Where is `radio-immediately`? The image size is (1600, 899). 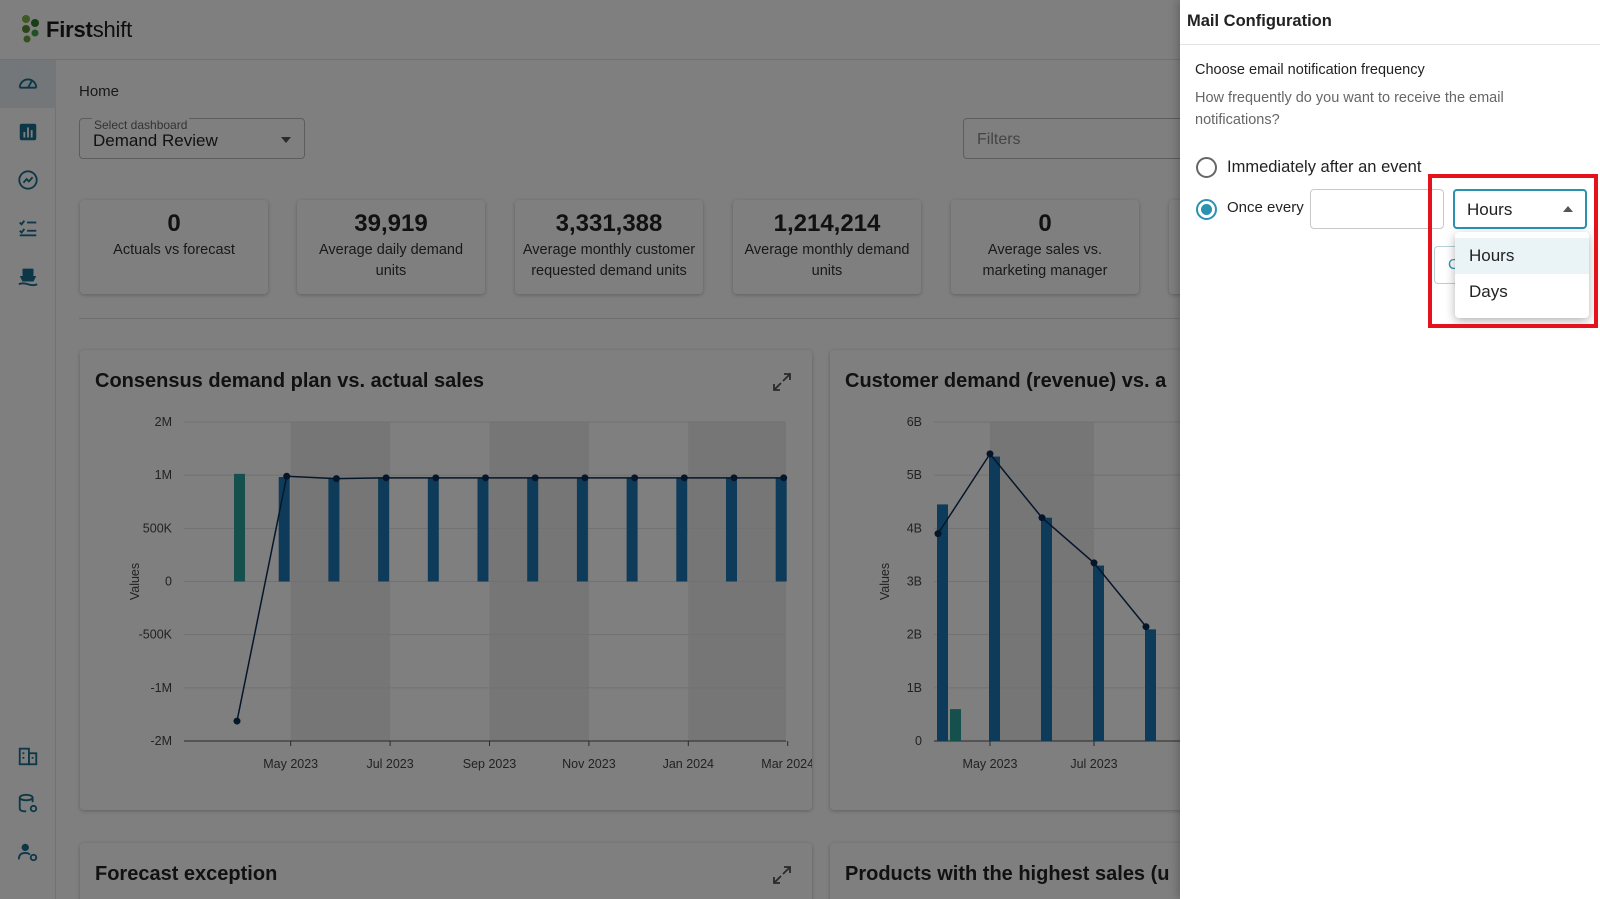 radio-immediately is located at coordinates (1206, 167).